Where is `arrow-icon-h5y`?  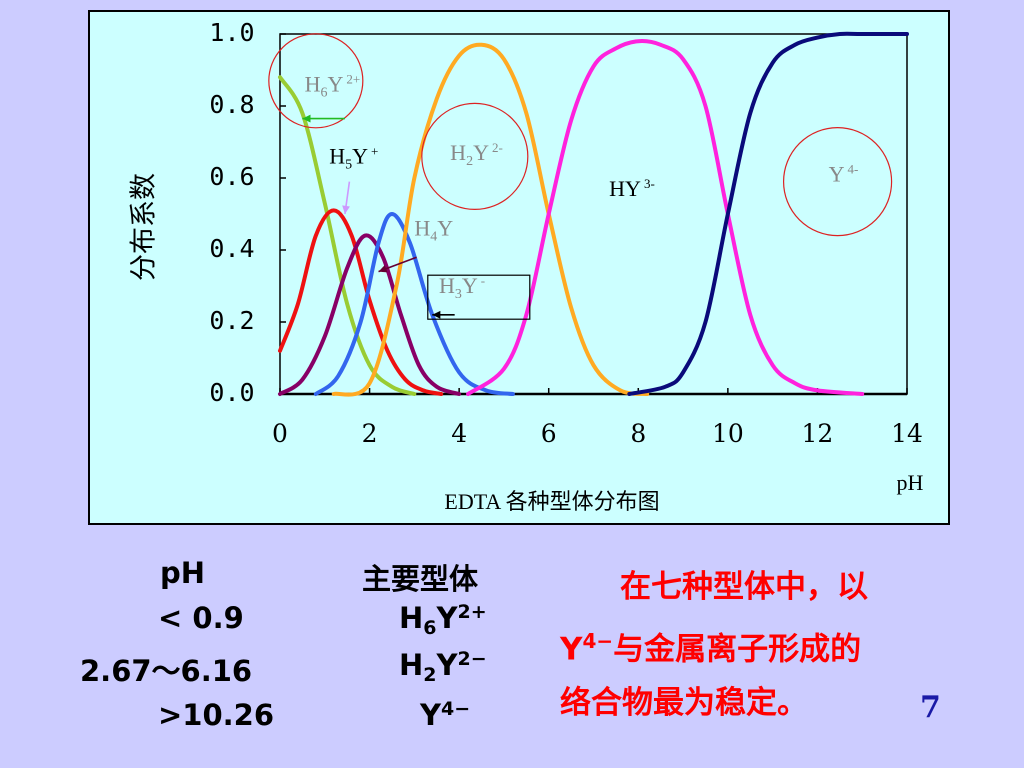
arrow-icon-h5y is located at coordinates (346, 198).